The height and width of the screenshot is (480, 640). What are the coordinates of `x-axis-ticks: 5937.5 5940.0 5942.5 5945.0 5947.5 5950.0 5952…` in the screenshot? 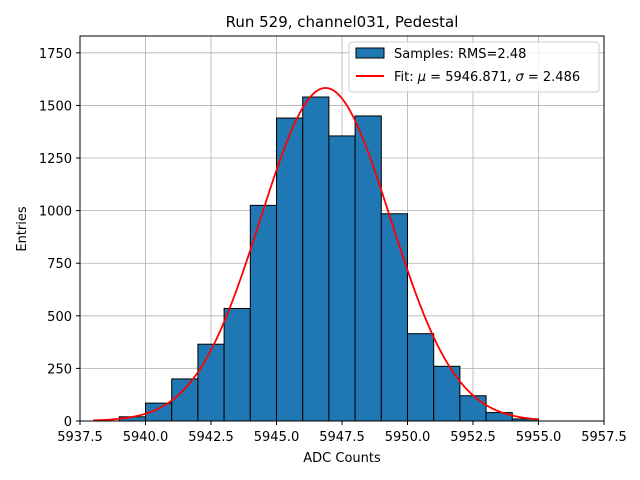 It's located at (342, 433).